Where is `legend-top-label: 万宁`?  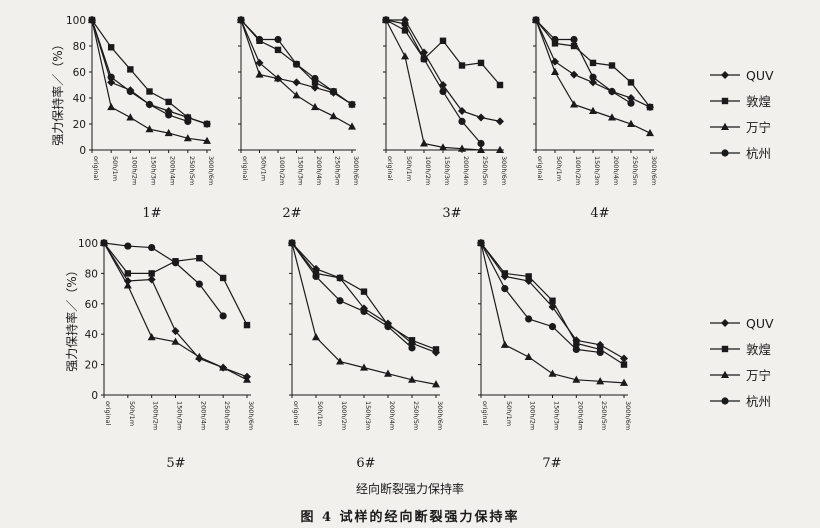
legend-top-label: 万宁 is located at coordinates (758, 127).